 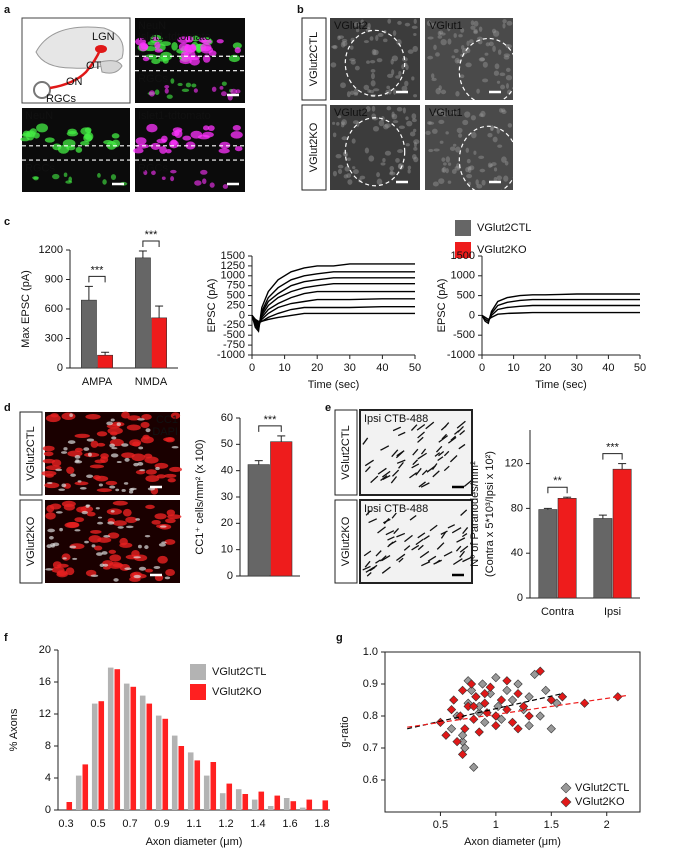 What do you see at coordinates (39, 116) in the screenshot?
I see `stain-label: NeuN` at bounding box center [39, 116].